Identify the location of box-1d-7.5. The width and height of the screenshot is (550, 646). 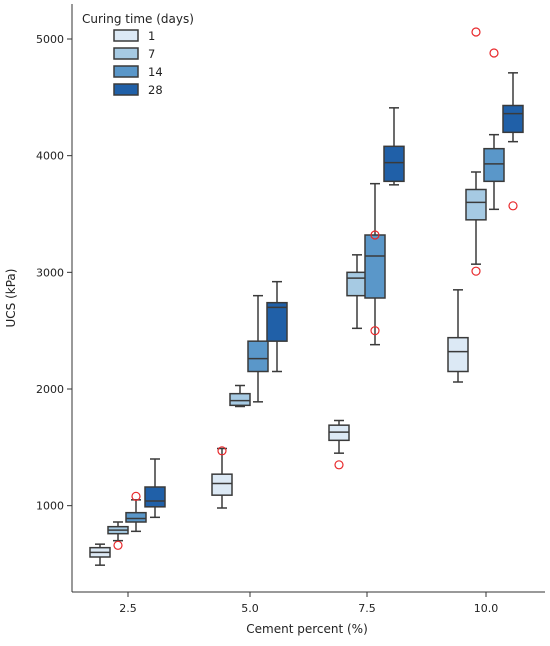
(339, 444).